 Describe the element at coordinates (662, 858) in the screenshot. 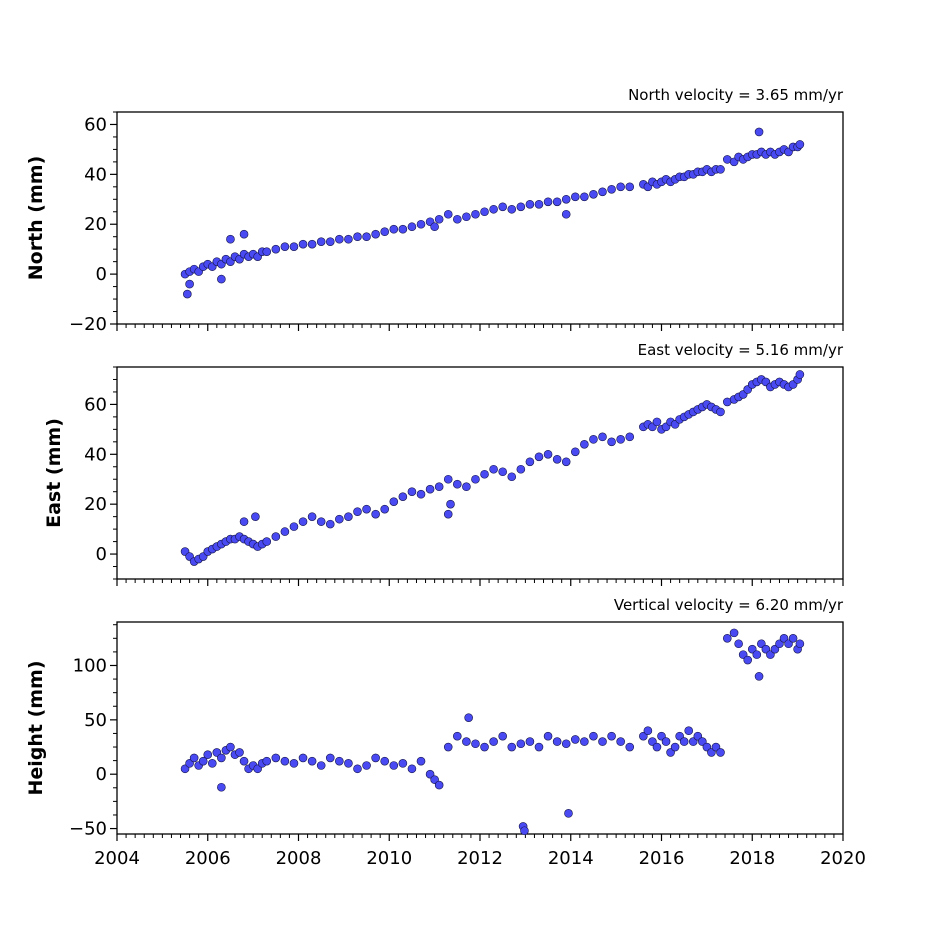

I see `height-xtick-label: 2016` at that location.